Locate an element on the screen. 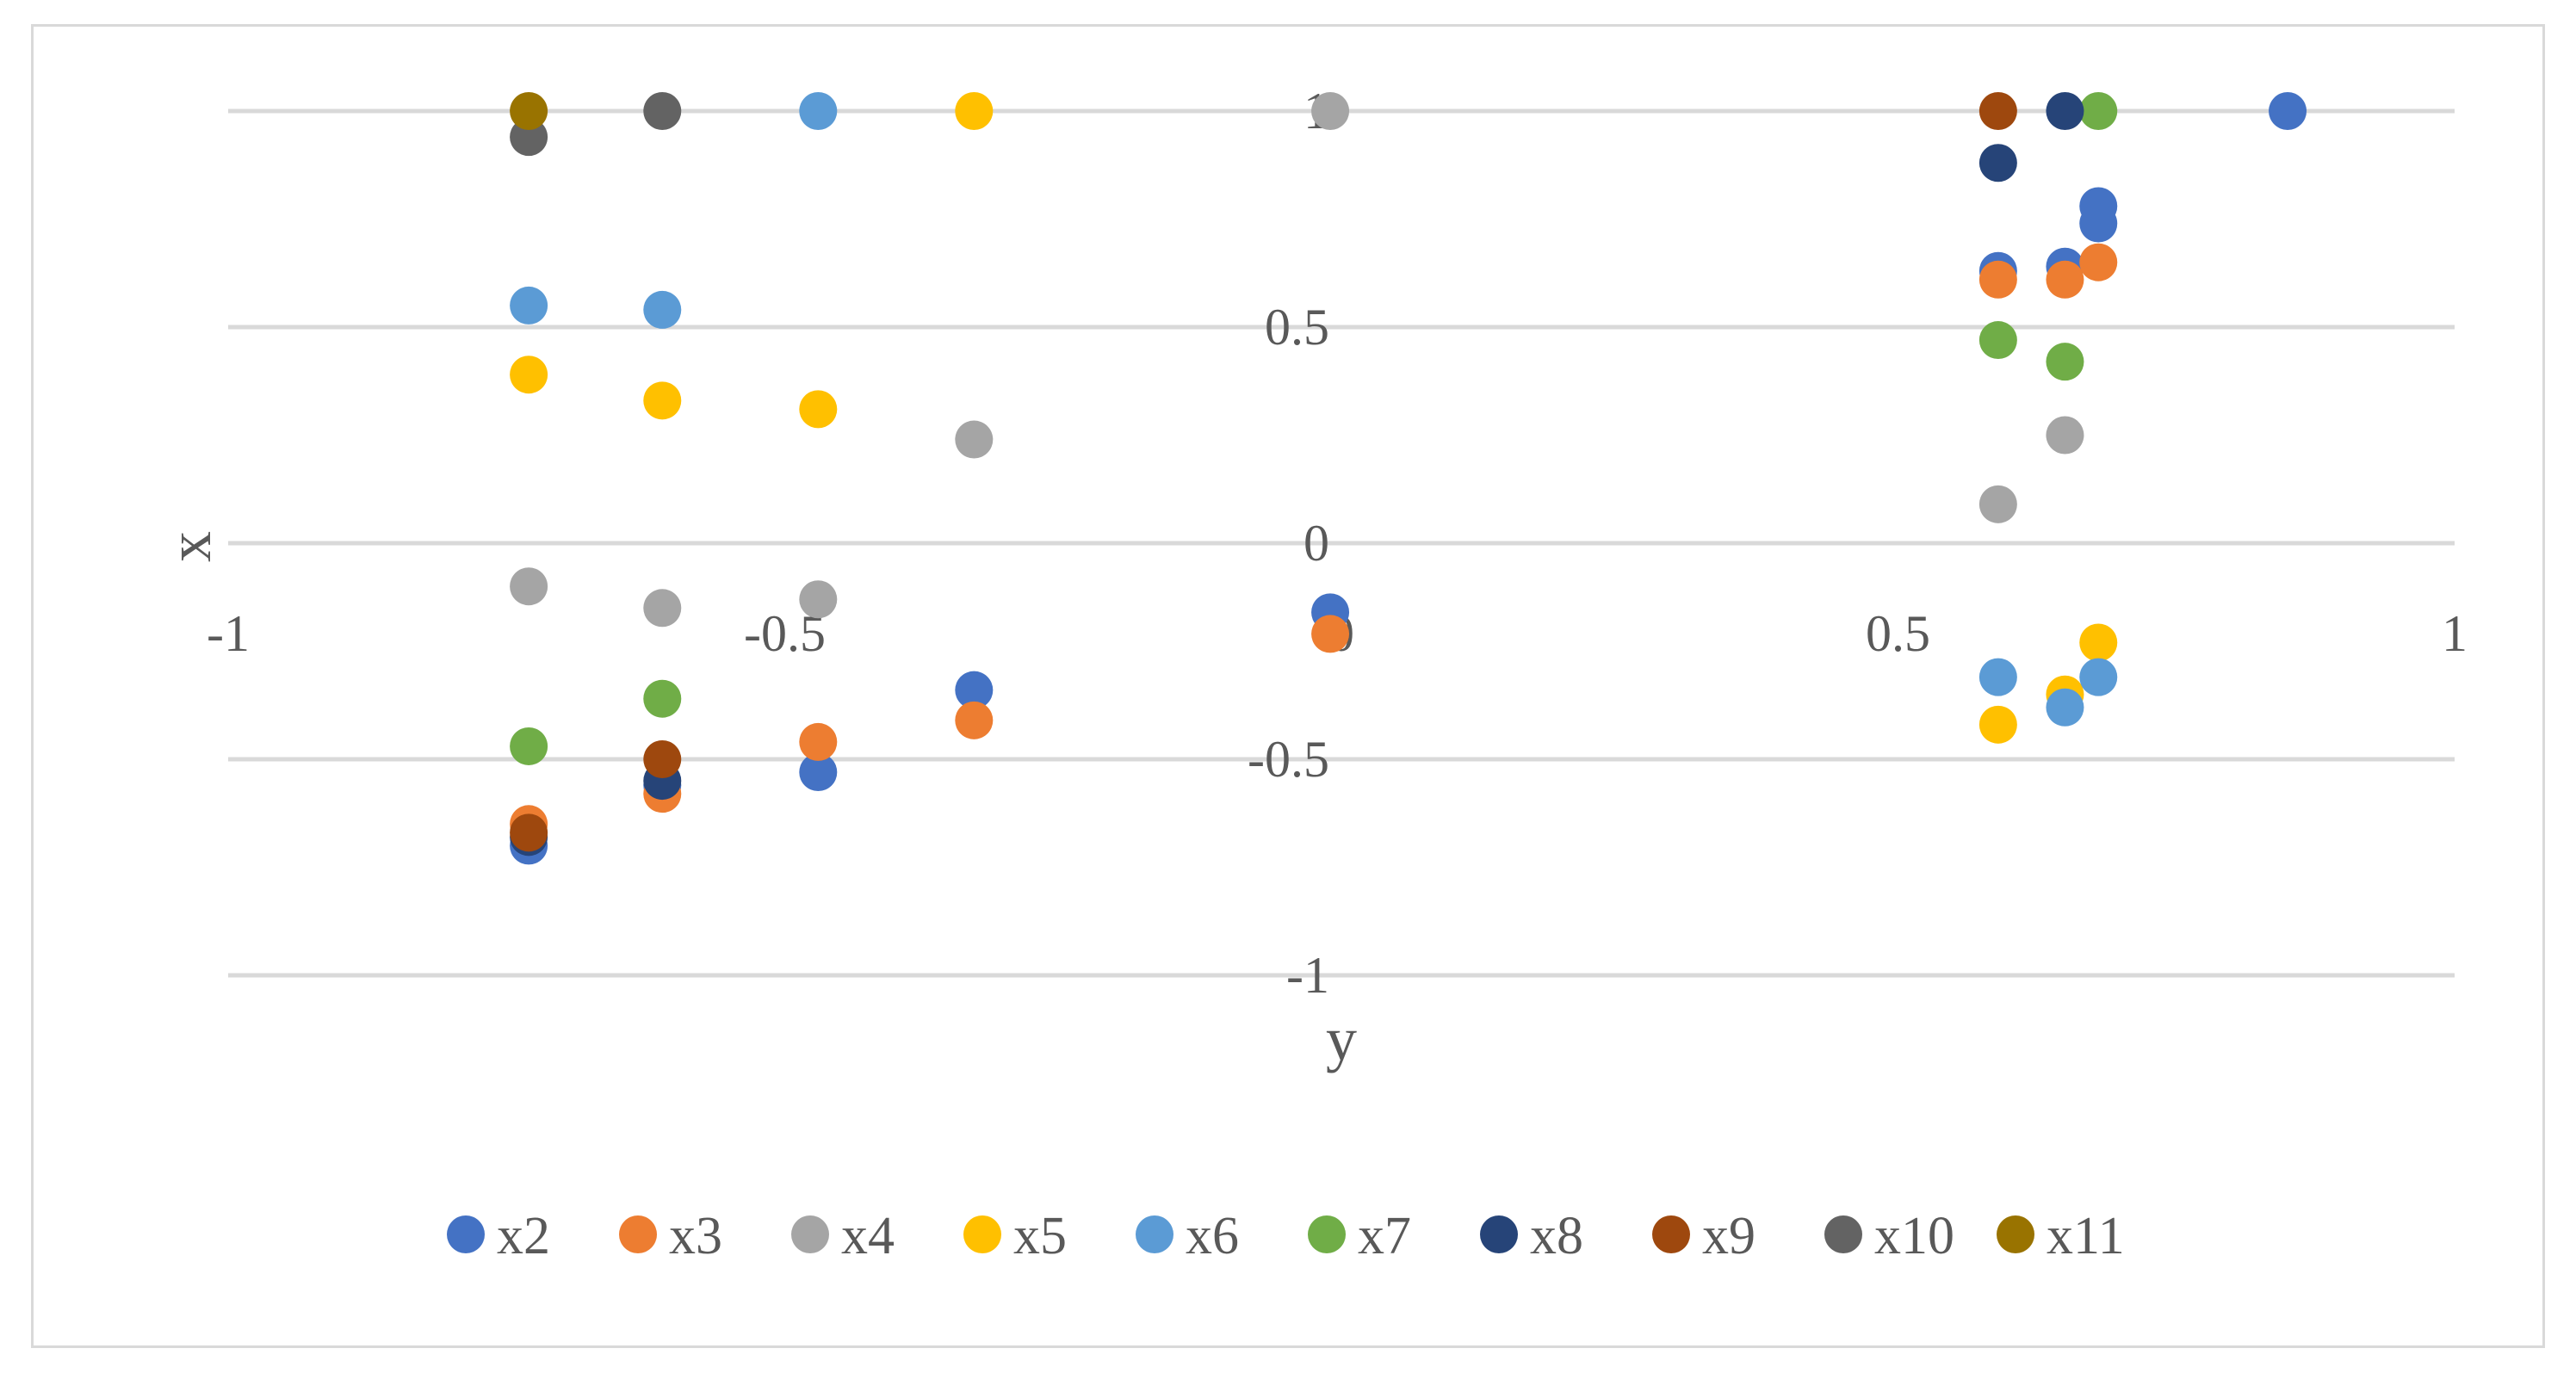 This screenshot has width=2576, height=1373. y-tick-labels: -1-0.500.51 is located at coordinates (1289, 543).